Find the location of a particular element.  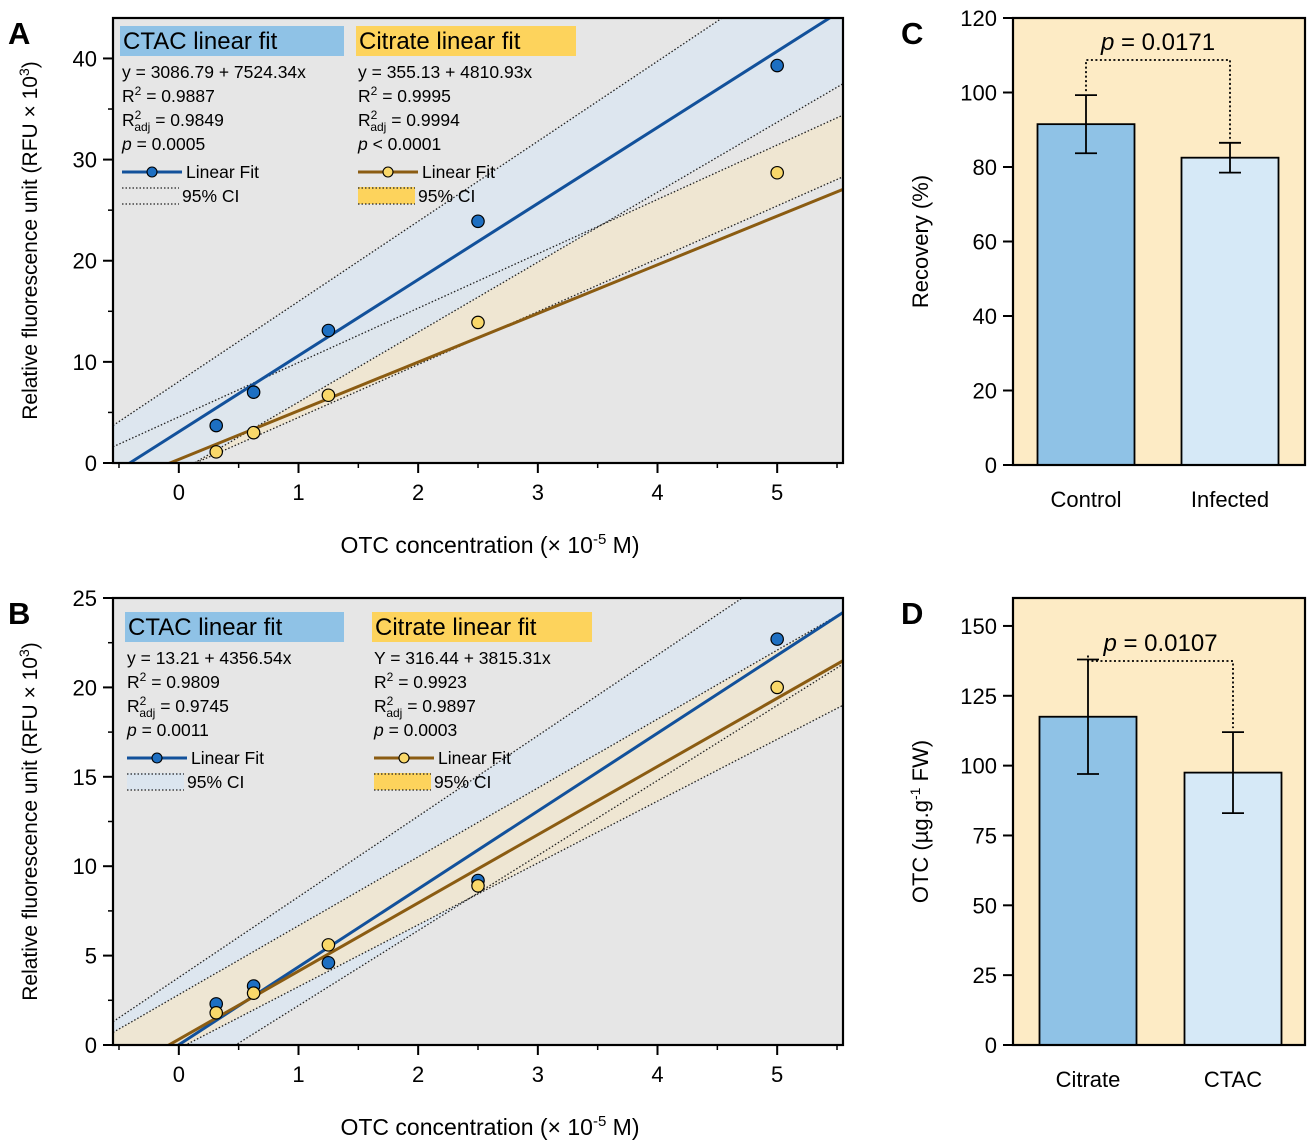

y-axis-label-superscript: 3 is located at coordinates (24, 653).